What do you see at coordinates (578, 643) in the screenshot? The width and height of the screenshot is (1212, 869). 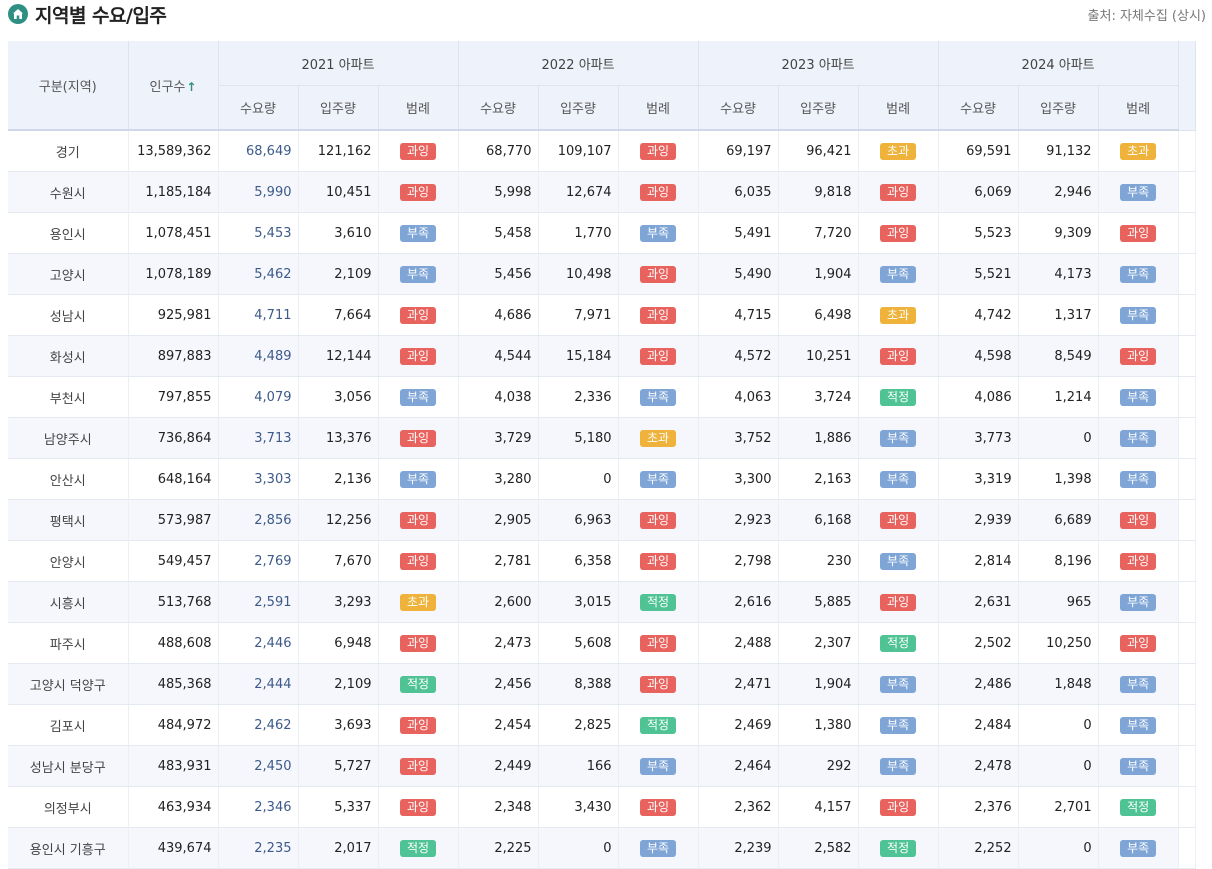 I see `cell-supply: 5,608` at bounding box center [578, 643].